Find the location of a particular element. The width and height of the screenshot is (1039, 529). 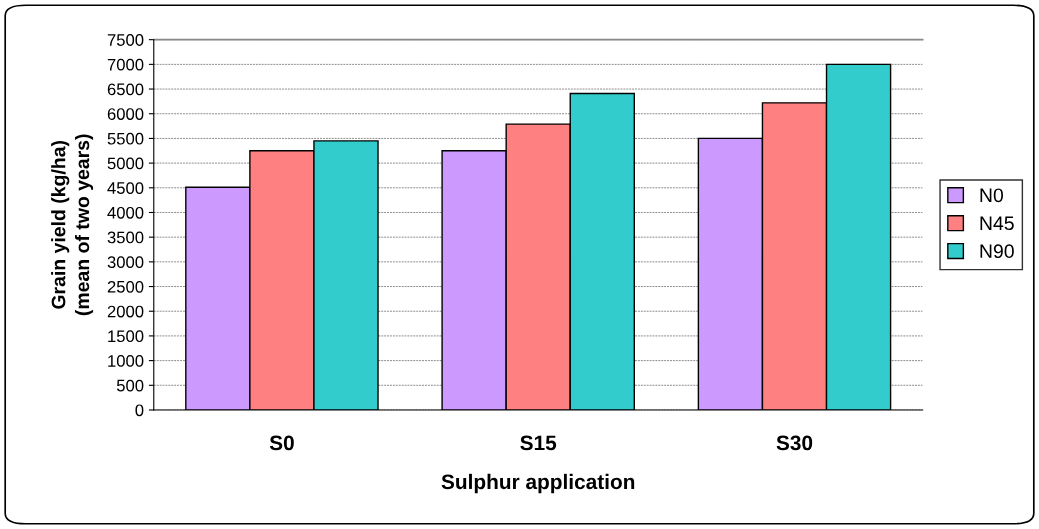

y-tick-label: 500 is located at coordinates (130, 385).